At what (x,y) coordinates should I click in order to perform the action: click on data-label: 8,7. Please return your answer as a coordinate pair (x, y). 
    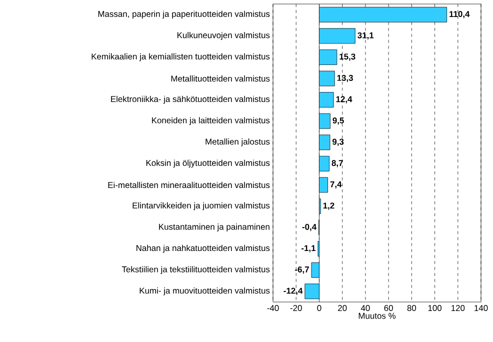
    Looking at the image, I should click on (337, 164).